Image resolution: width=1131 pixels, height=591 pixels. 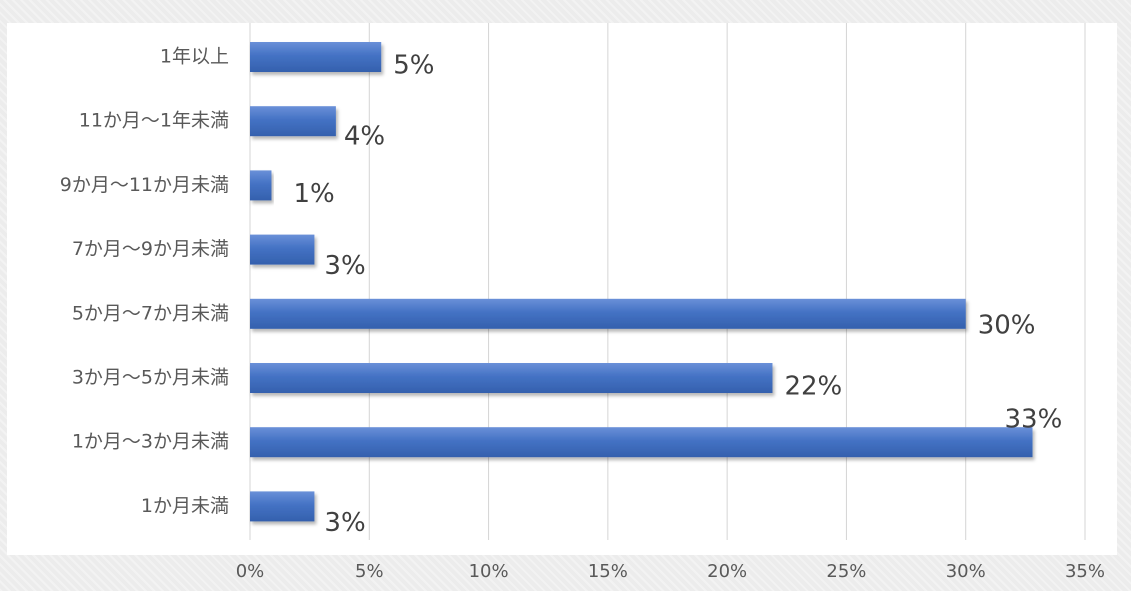 What do you see at coordinates (185, 506) in the screenshot?
I see `category-label: 1か月未満` at bounding box center [185, 506].